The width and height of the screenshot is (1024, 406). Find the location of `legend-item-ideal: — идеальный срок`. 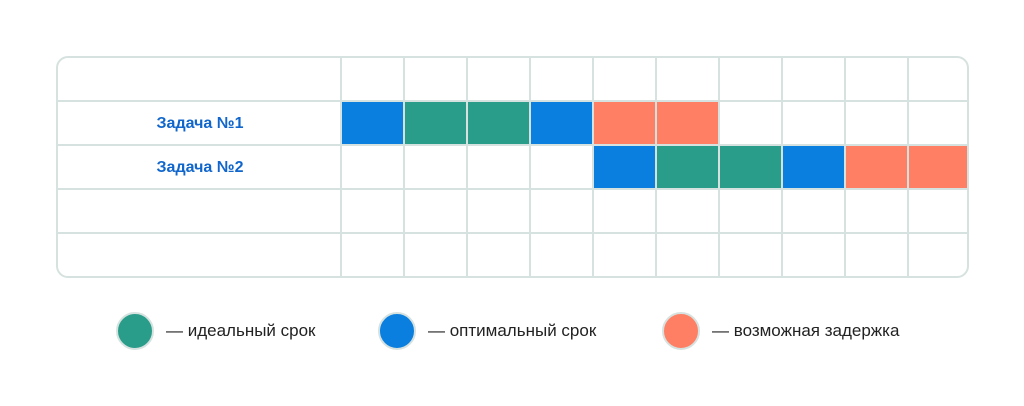

legend-item-ideal: — идеальный срок is located at coordinates (216, 331).